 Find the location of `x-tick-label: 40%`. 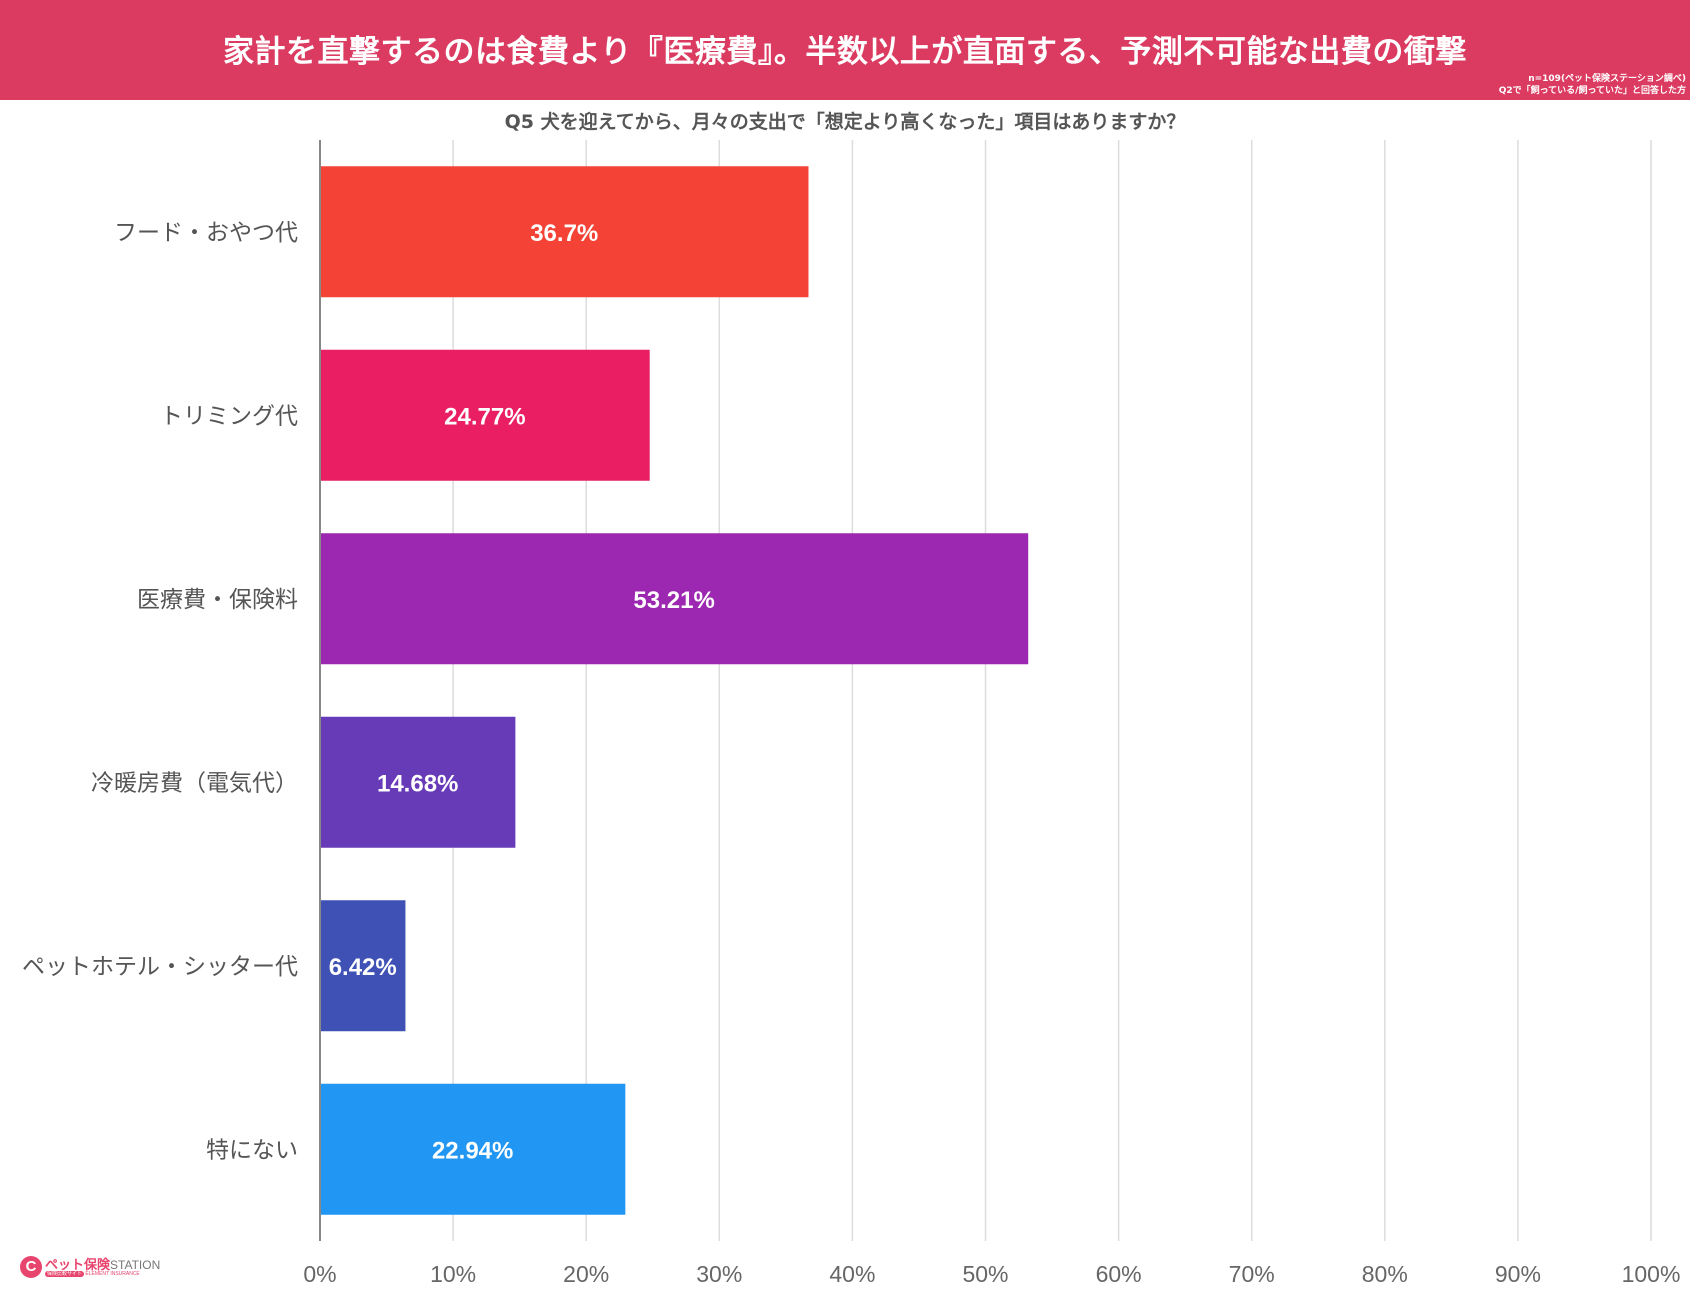

x-tick-label: 40% is located at coordinates (852, 1274).